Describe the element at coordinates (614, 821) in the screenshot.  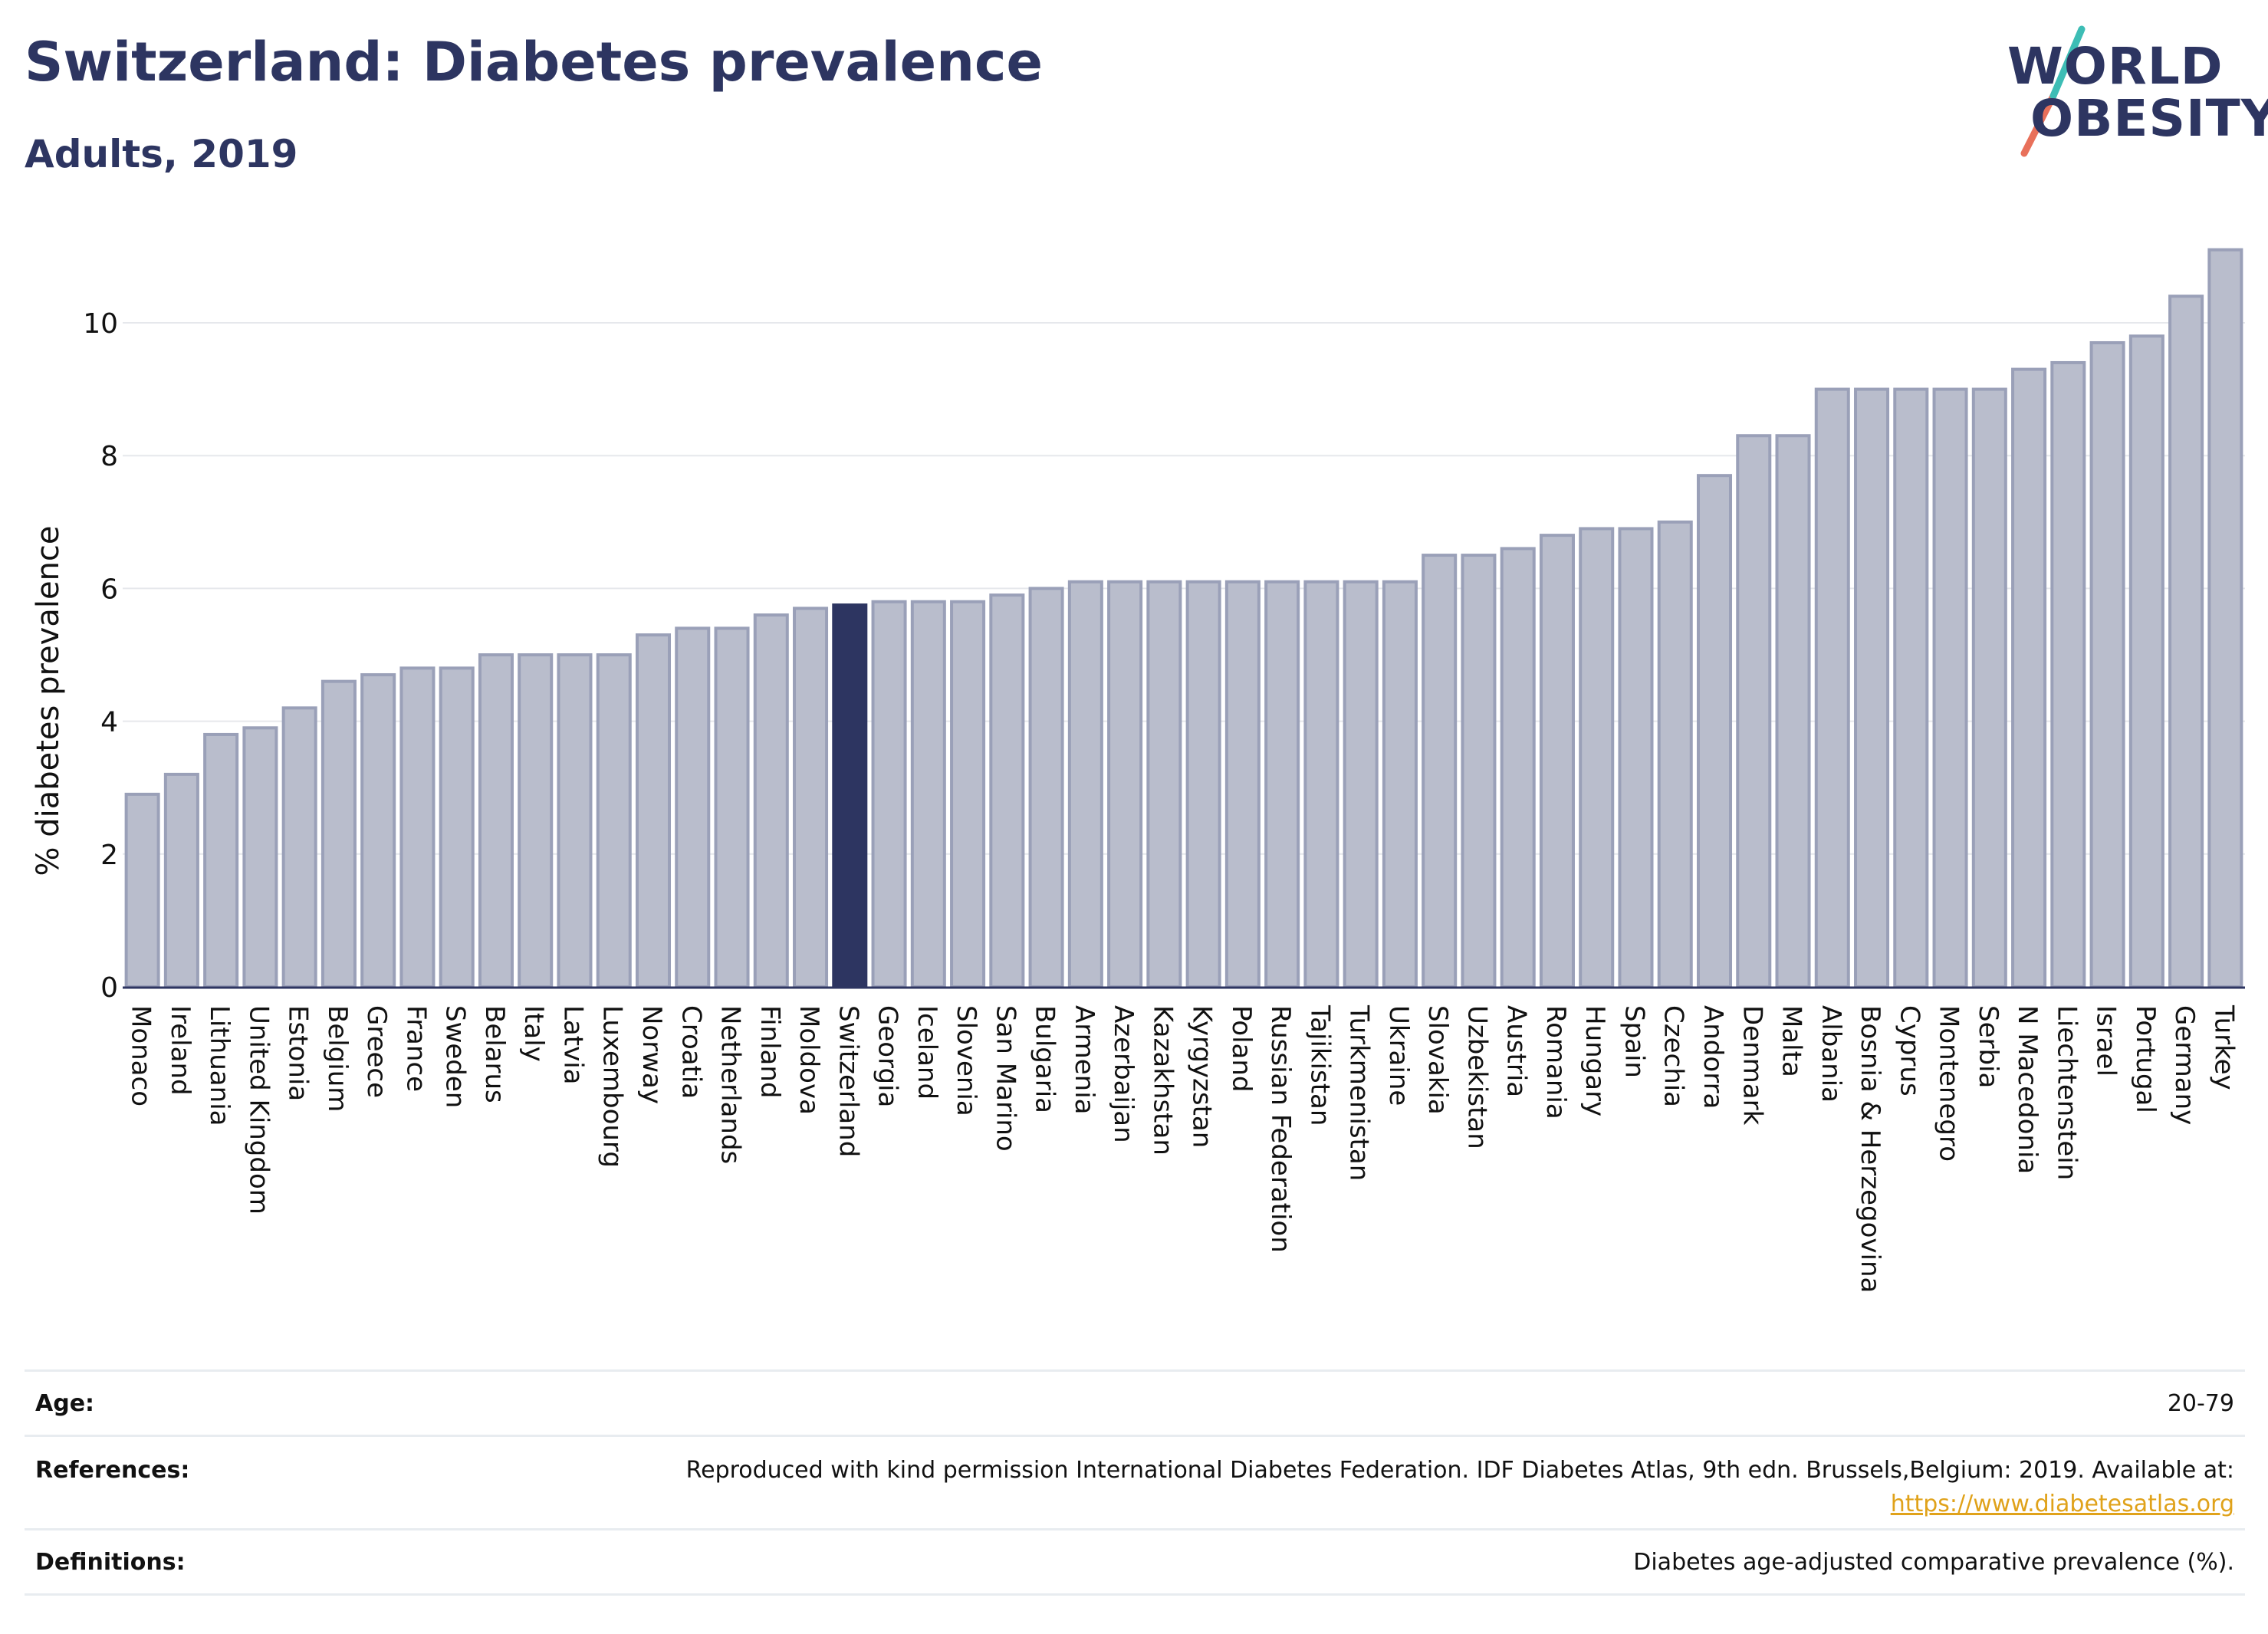
I see `bar-luxembourg` at that location.